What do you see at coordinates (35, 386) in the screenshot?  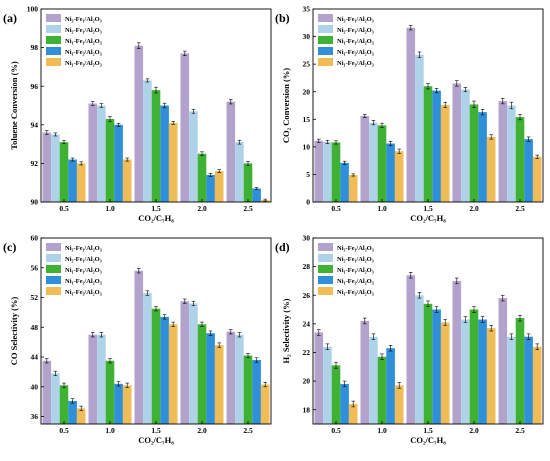 I see `y-tick-label: 40` at bounding box center [35, 386].